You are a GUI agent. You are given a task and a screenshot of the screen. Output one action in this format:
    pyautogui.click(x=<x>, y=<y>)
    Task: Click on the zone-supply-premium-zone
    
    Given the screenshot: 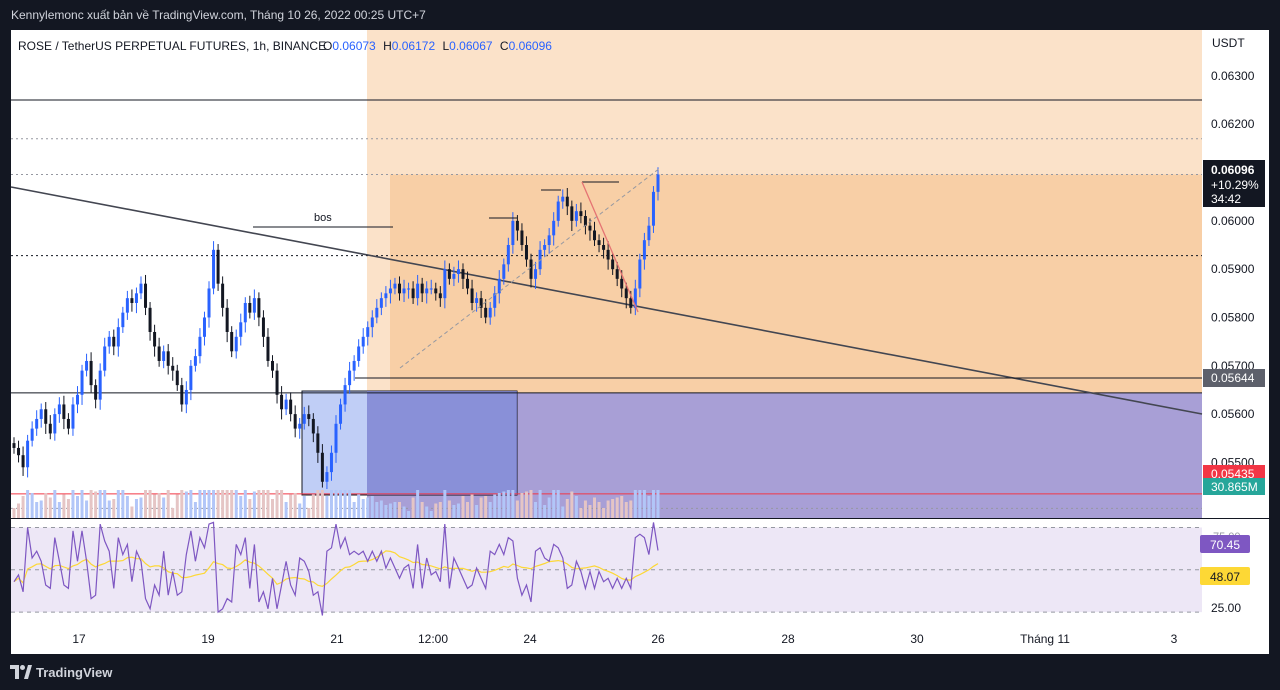 What is the action you would take?
    pyautogui.click(x=784, y=102)
    